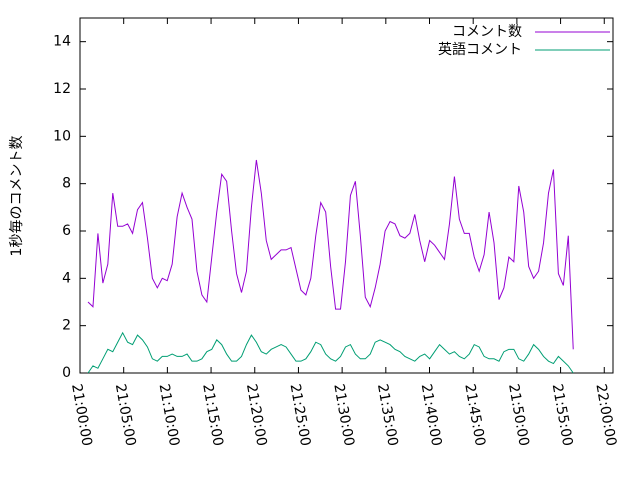 This screenshot has height=480, width=640. I want to click on y-tick-label: 6, so click(66, 231).